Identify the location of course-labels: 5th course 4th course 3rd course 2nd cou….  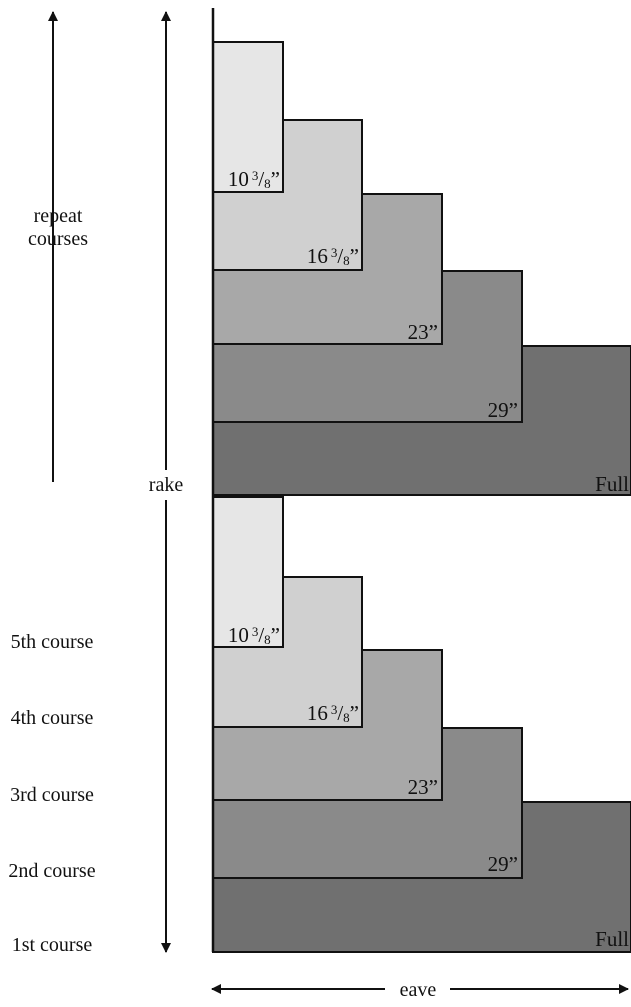
(51, 793).